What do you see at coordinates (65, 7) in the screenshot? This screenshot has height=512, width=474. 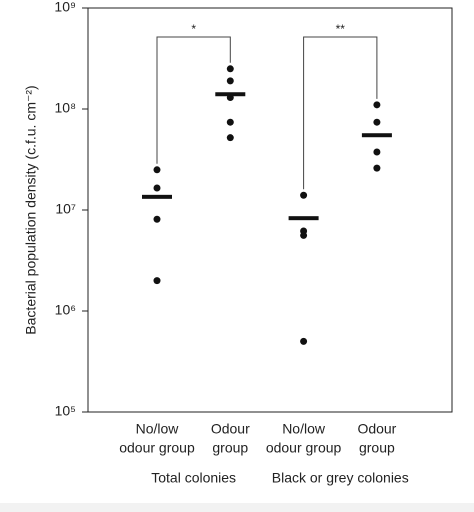 I see `y-tick-label: 10⁹` at bounding box center [65, 7].